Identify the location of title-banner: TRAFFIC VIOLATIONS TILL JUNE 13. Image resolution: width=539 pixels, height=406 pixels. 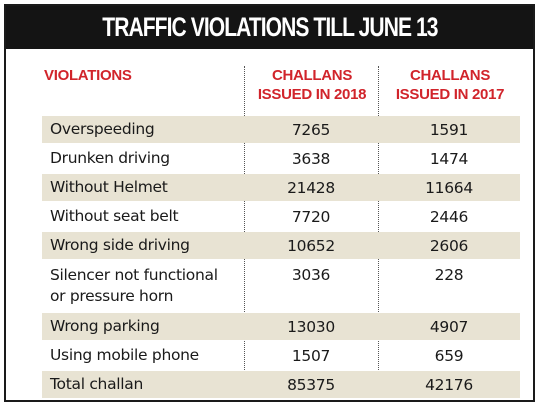
(269, 27).